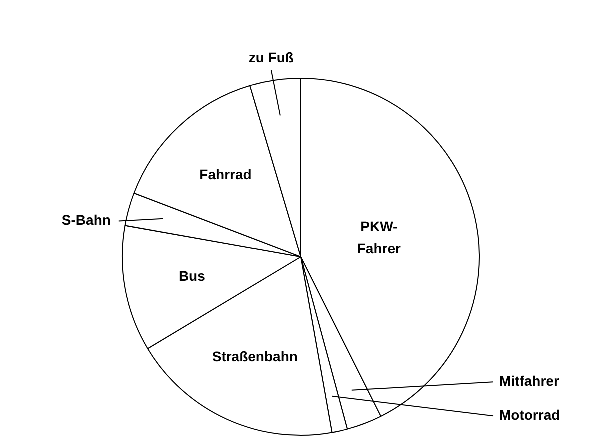  I want to click on slice-label: Straßenbahn, so click(255, 356).